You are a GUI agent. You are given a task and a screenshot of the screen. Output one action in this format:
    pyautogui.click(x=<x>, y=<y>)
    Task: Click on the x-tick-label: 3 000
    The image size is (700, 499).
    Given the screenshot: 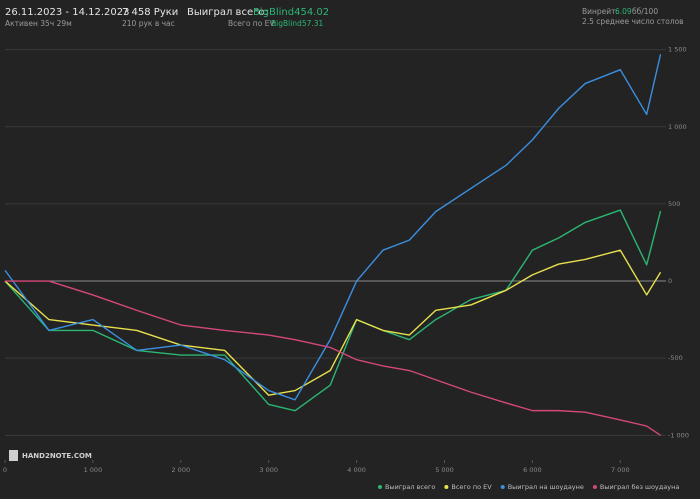 What is the action you would take?
    pyautogui.click(x=268, y=470)
    